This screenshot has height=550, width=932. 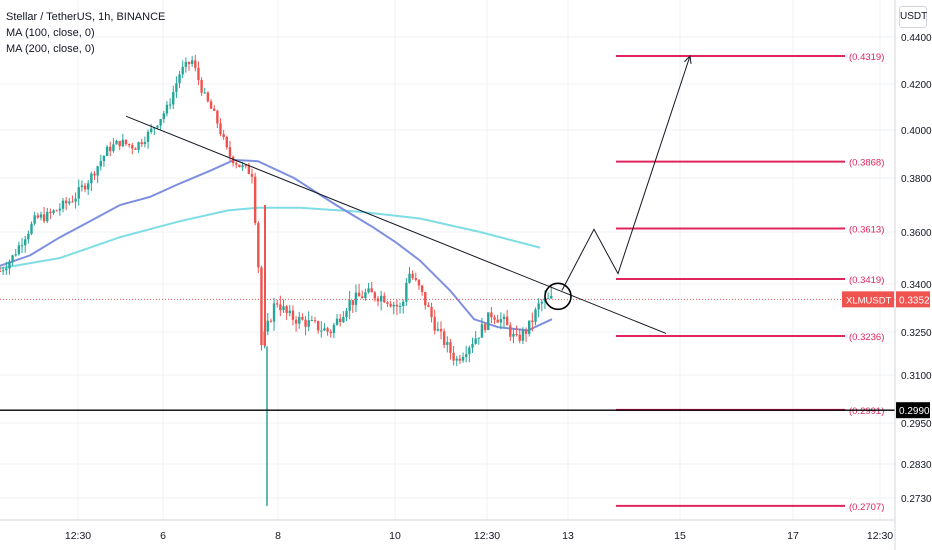 I want to click on symbol-tag-label: XLMUSDT, so click(x=869, y=300).